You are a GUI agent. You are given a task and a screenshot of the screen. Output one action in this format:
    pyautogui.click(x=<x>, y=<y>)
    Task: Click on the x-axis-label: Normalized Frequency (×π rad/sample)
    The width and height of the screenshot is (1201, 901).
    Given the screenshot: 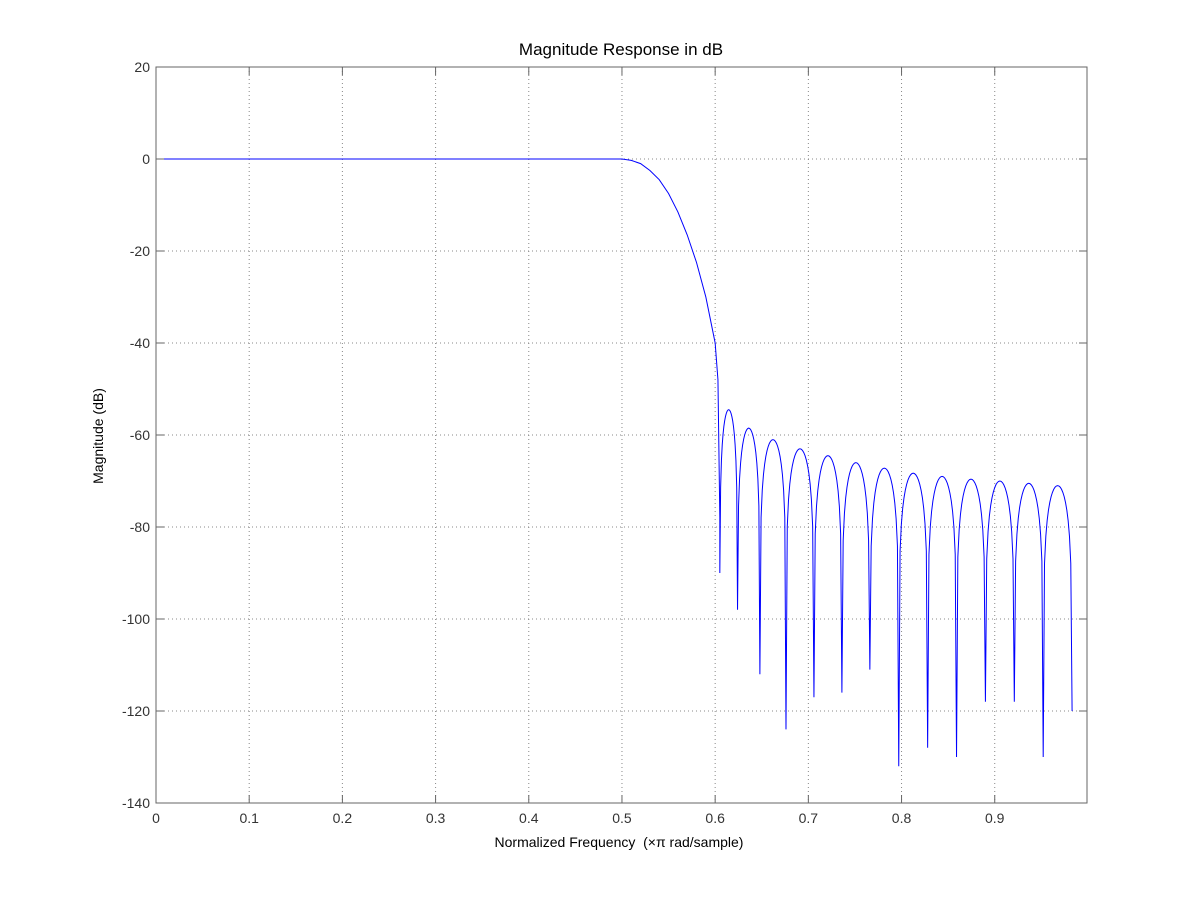 What is the action you would take?
    pyautogui.click(x=619, y=842)
    